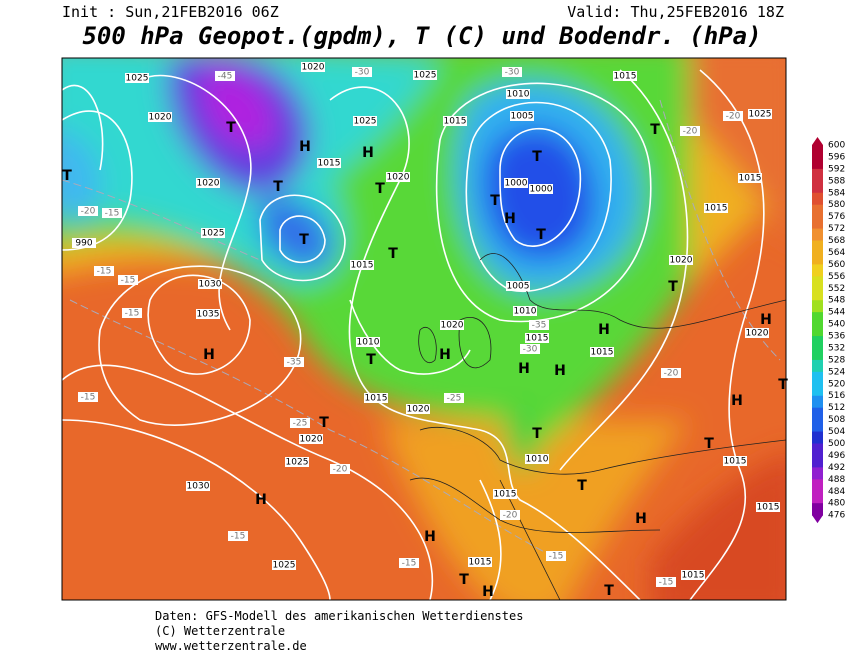 Image resolution: width=850 pixels, height=657 pixels. What do you see at coordinates (836, 420) in the screenshot?
I see `colorbar-label: 508` at bounding box center [836, 420].